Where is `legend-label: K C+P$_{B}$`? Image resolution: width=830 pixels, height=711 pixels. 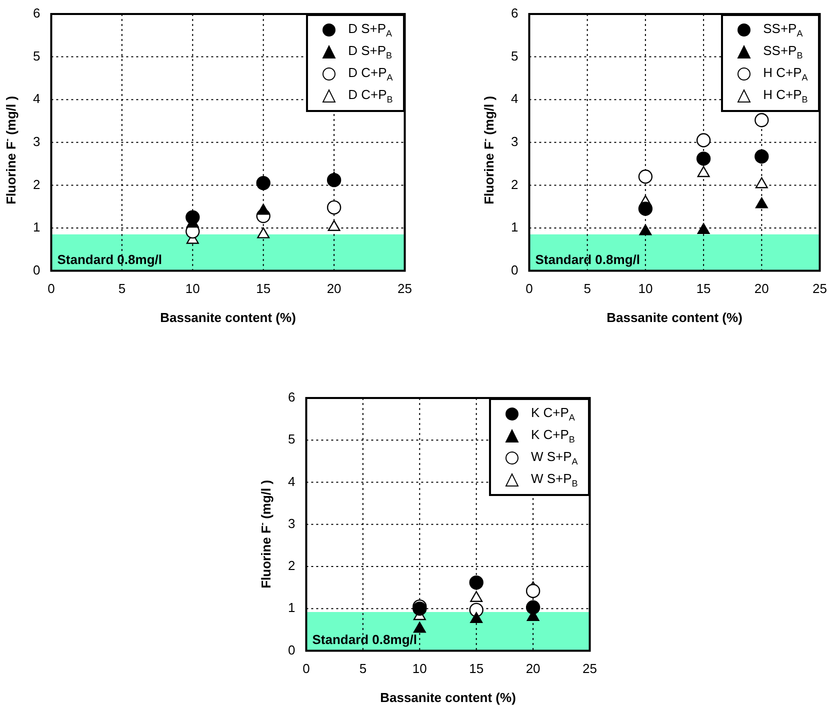 legend-label: K C+P$_{B}$ is located at coordinates (552, 436).